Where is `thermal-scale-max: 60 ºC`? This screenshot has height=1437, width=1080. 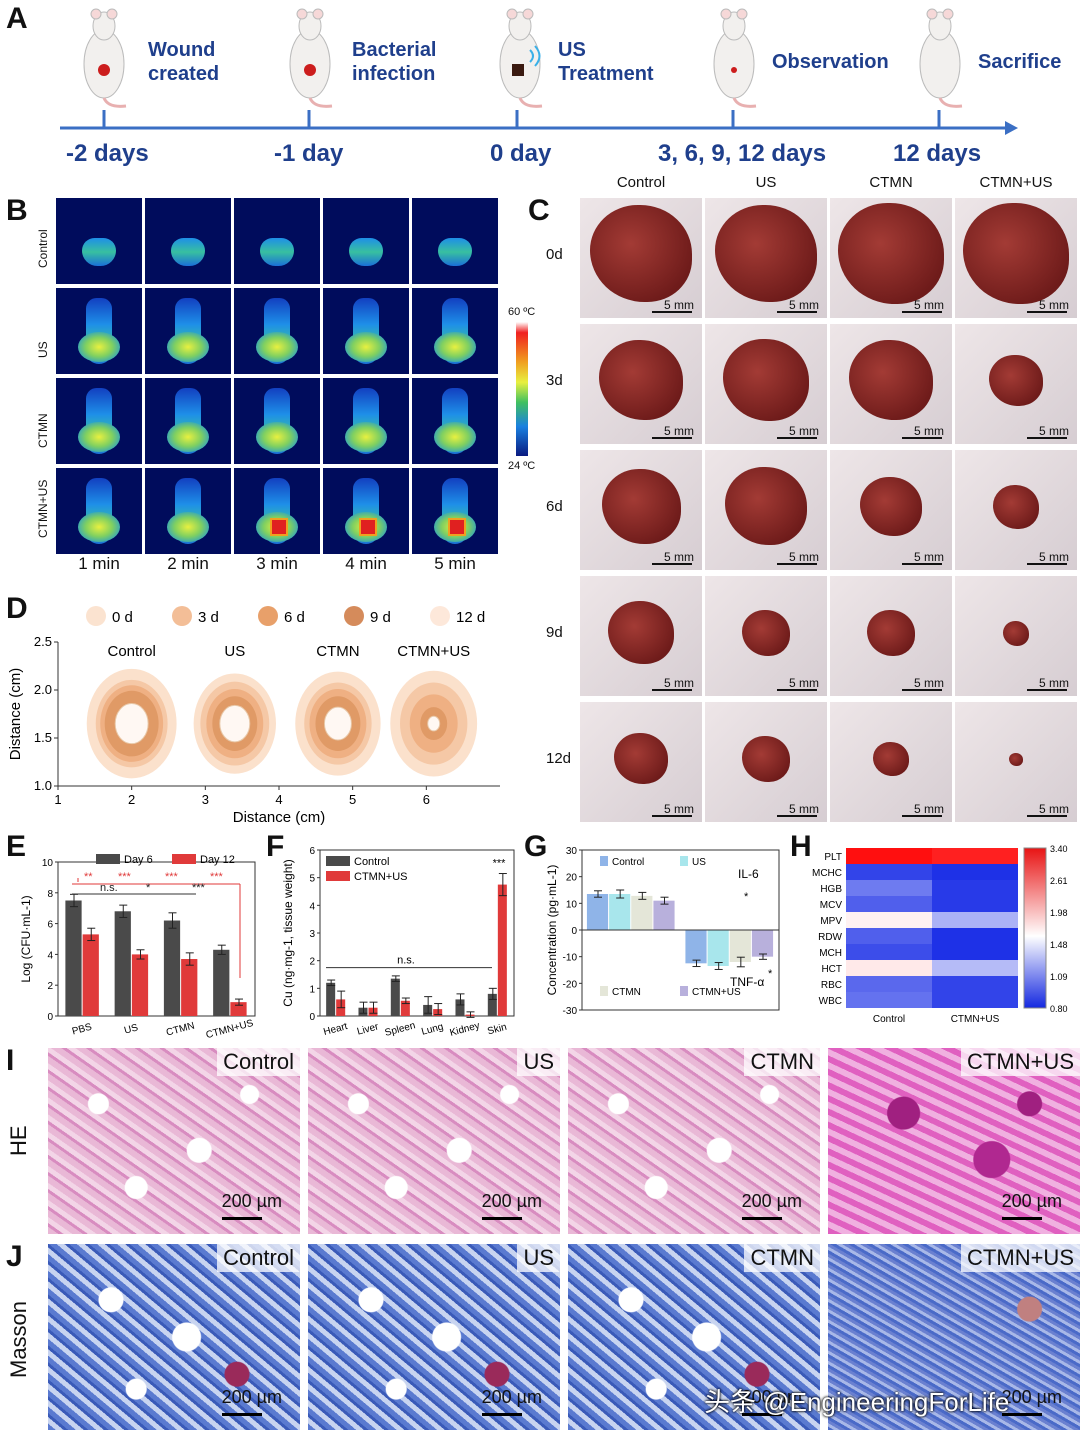
thermal-scale-max: 60 ºC is located at coordinates (522, 312).